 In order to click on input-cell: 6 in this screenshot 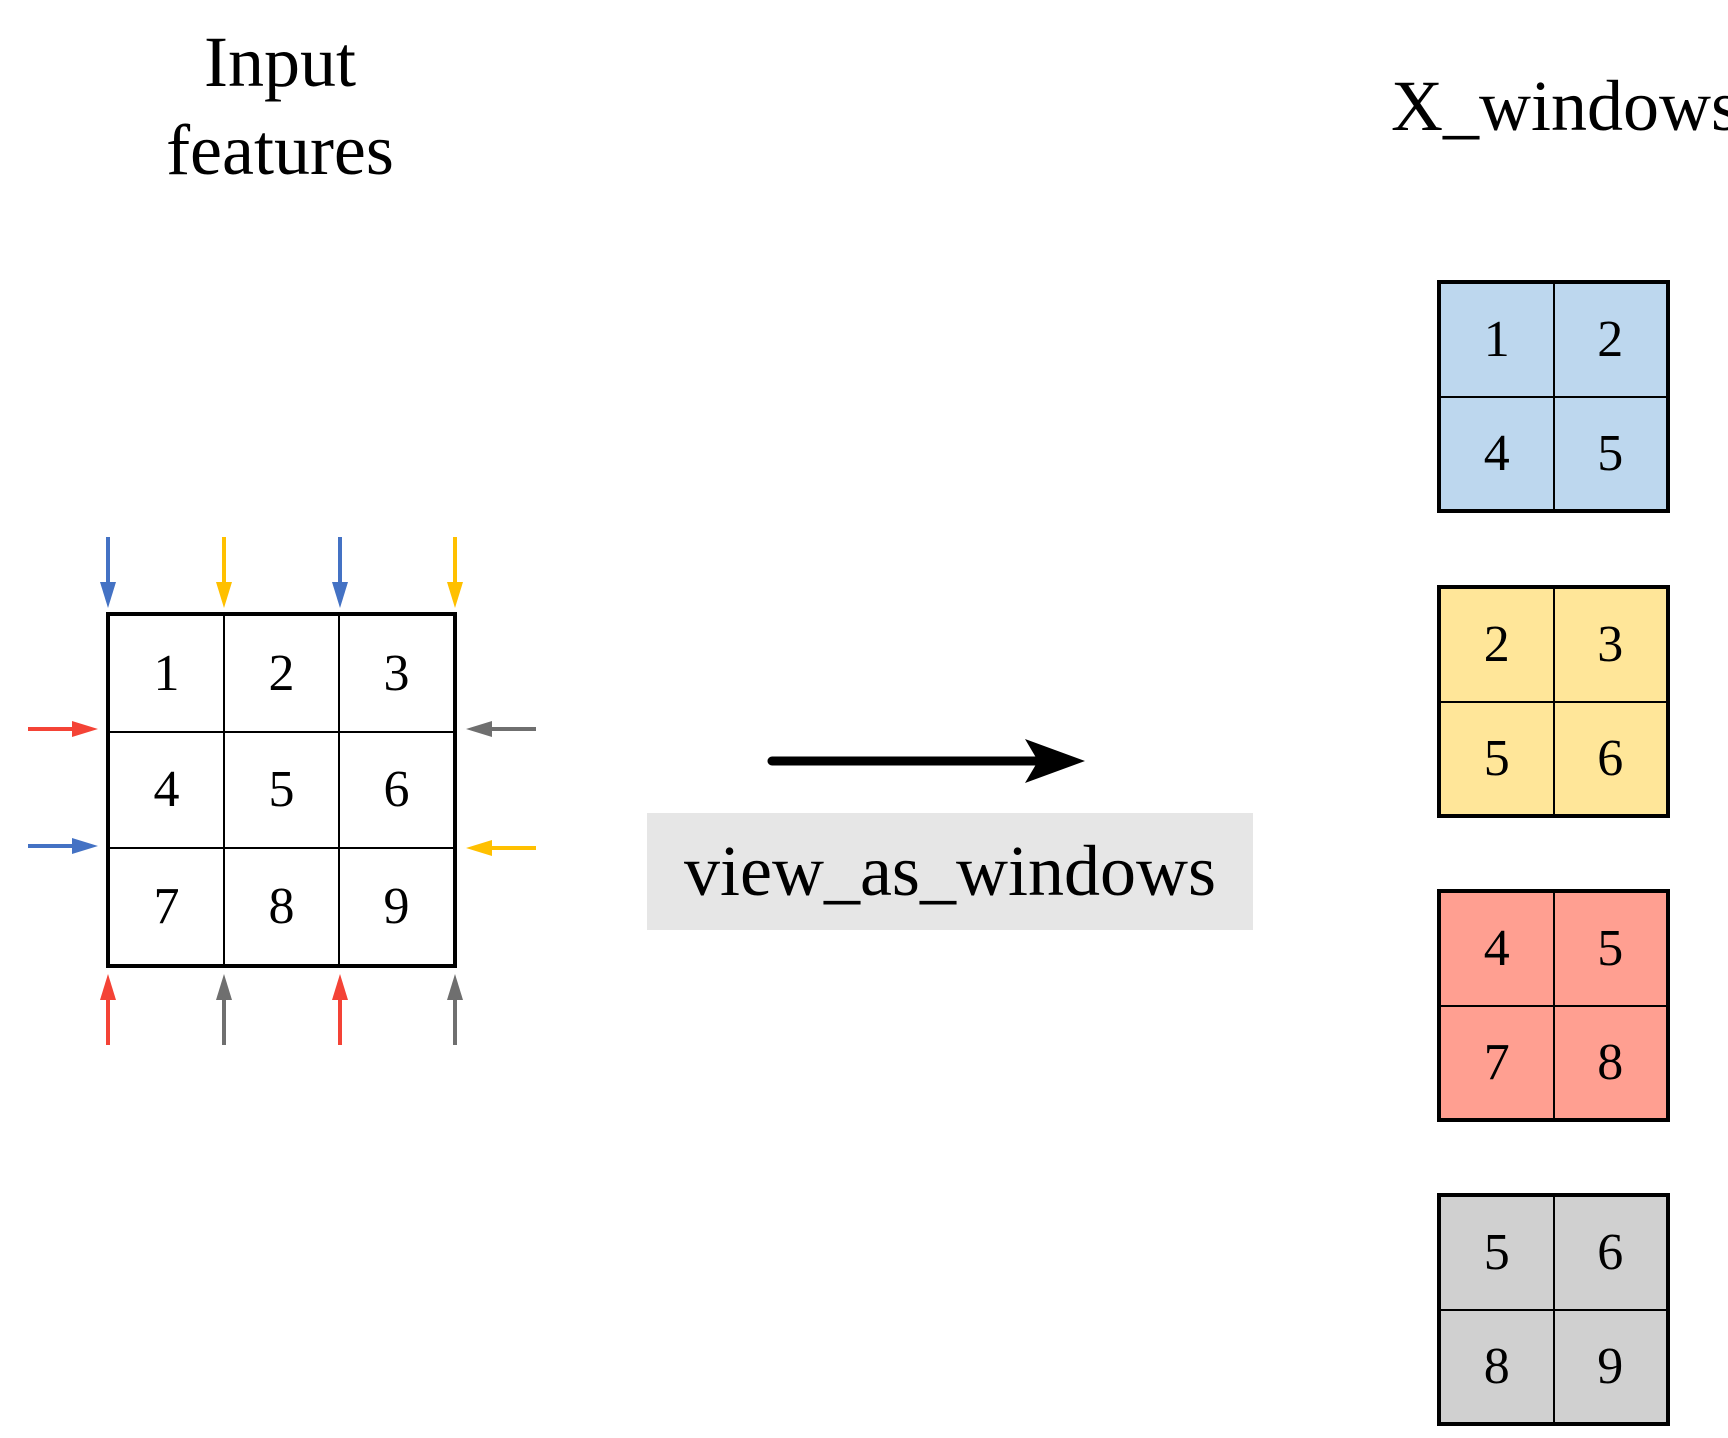, I will do `click(396, 790)`.